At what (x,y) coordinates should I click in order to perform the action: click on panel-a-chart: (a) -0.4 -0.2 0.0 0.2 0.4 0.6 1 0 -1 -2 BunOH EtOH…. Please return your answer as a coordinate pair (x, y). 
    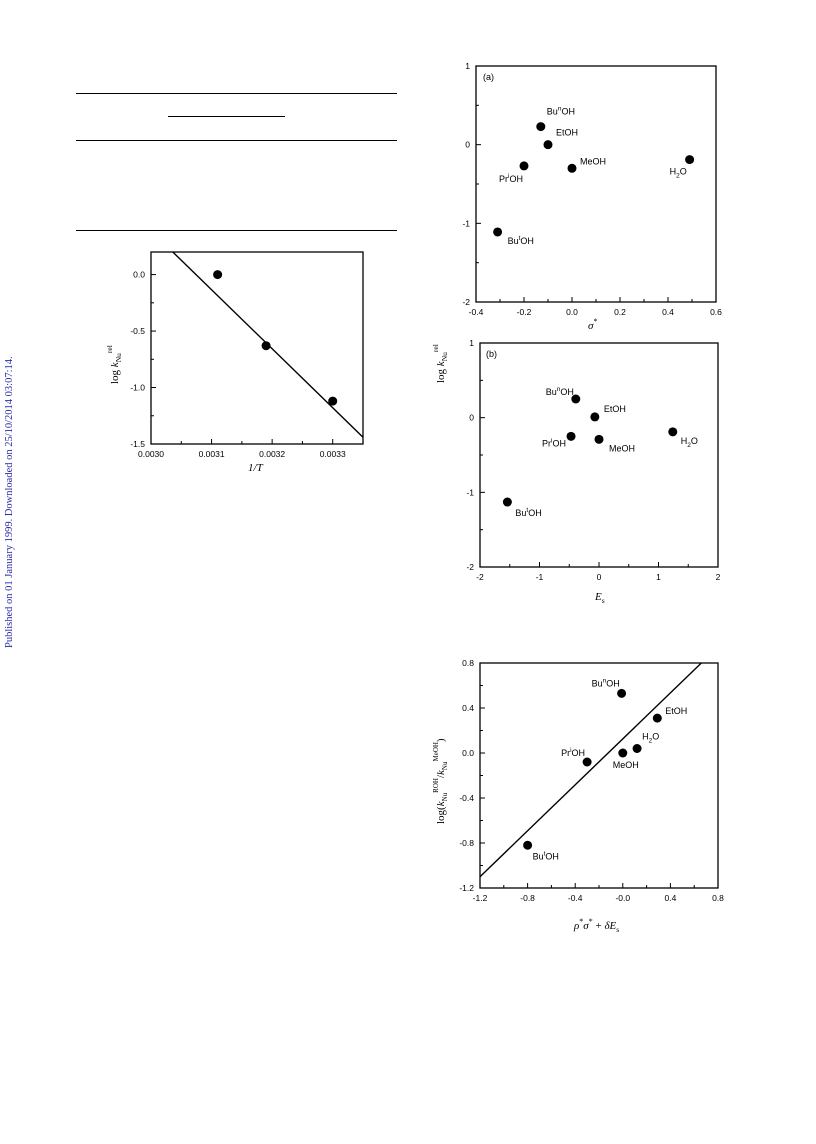
    Looking at the image, I should click on (592, 196).